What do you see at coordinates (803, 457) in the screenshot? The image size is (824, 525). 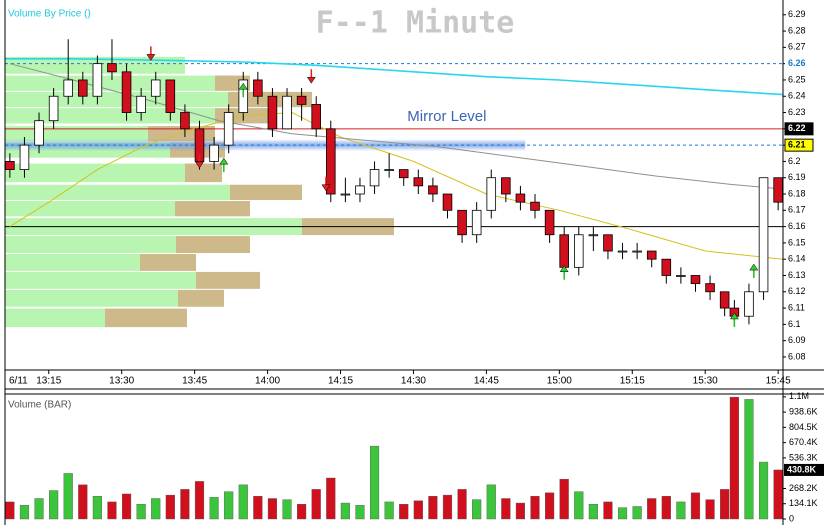 I see `volume-tick-label: 536.3K` at bounding box center [803, 457].